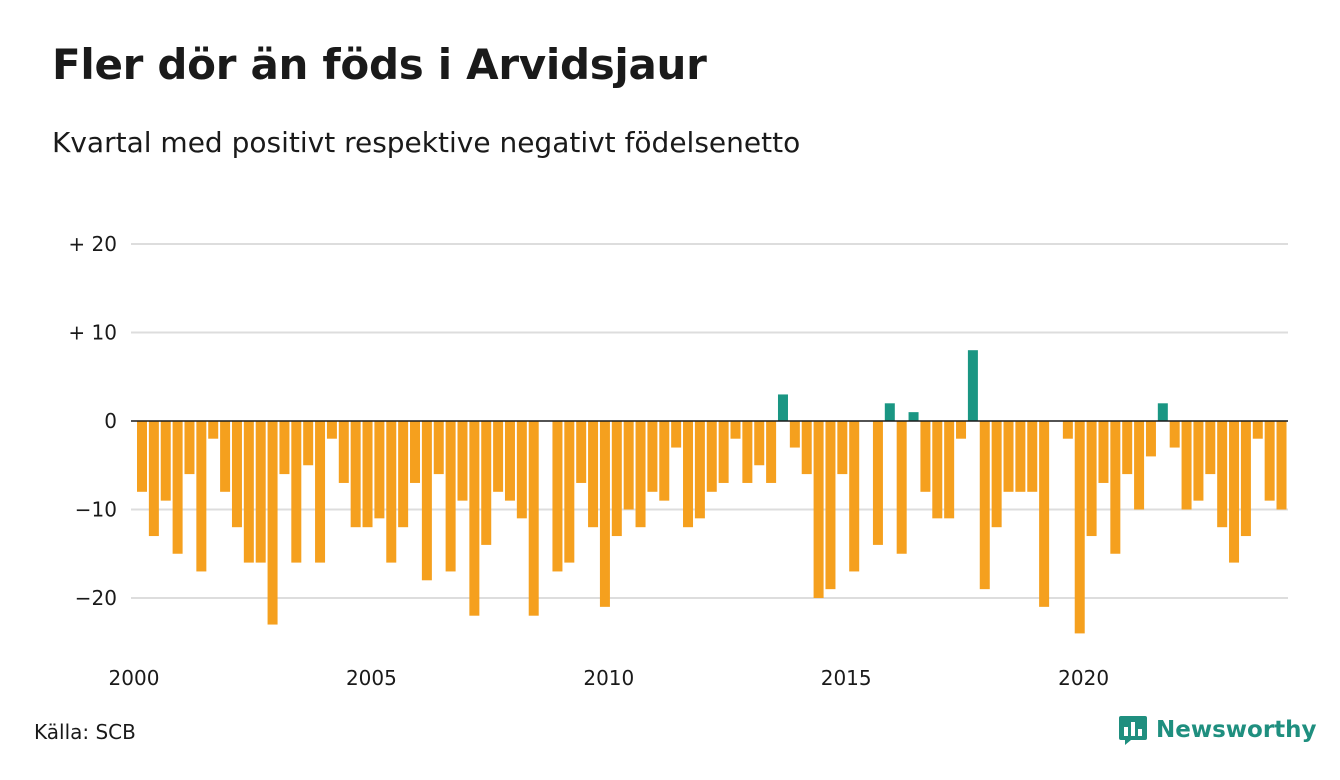  What do you see at coordinates (846, 678) in the screenshot?
I see `x-tick-label: 2015` at bounding box center [846, 678].